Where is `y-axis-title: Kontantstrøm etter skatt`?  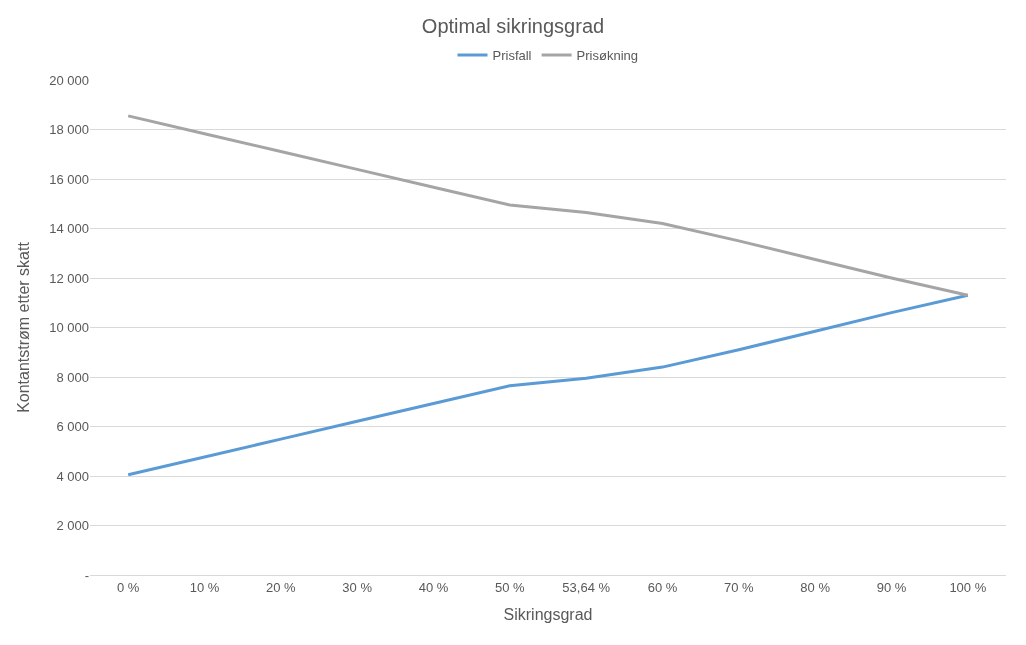
y-axis-title: Kontantstrøm etter skatt is located at coordinates (24, 327).